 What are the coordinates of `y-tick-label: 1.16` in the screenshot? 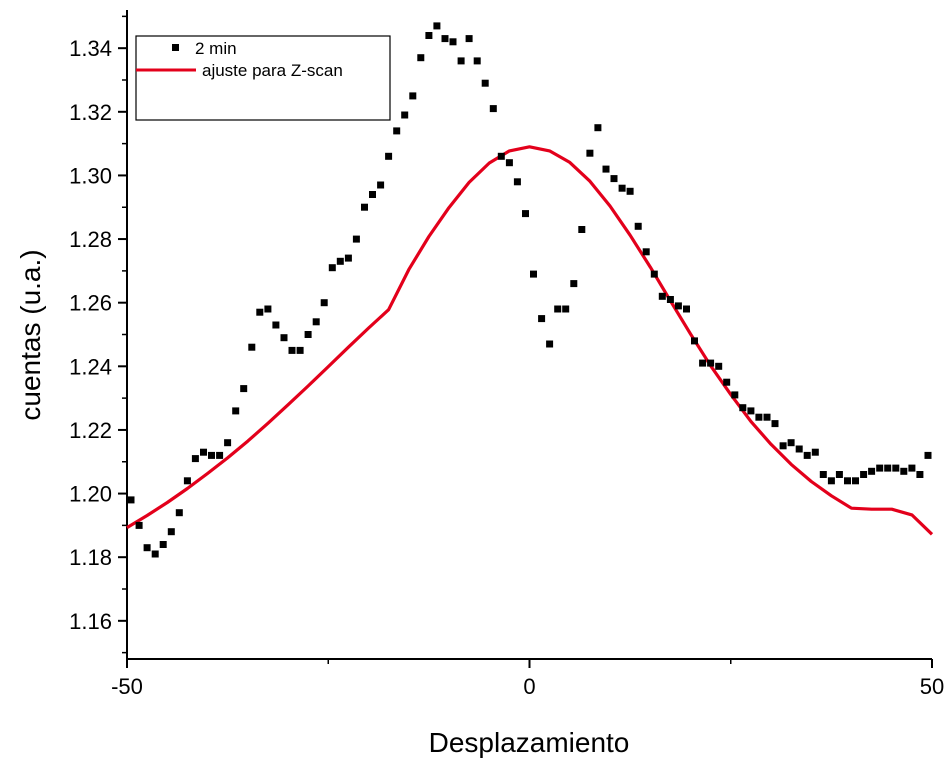 It's located at (90, 621).